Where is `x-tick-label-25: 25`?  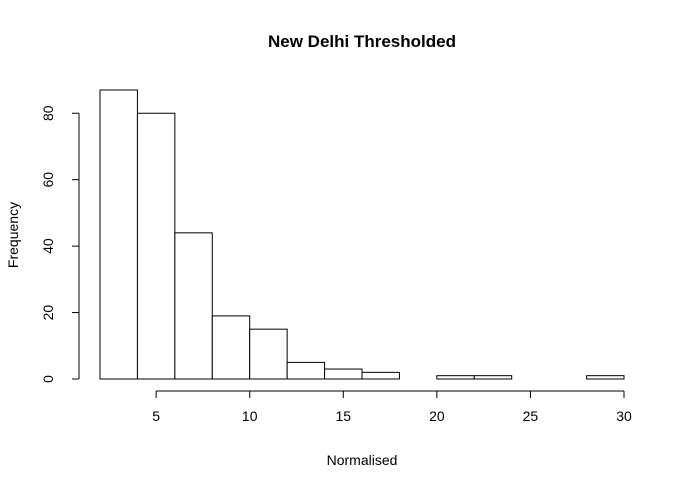 x-tick-label-25: 25 is located at coordinates (531, 416).